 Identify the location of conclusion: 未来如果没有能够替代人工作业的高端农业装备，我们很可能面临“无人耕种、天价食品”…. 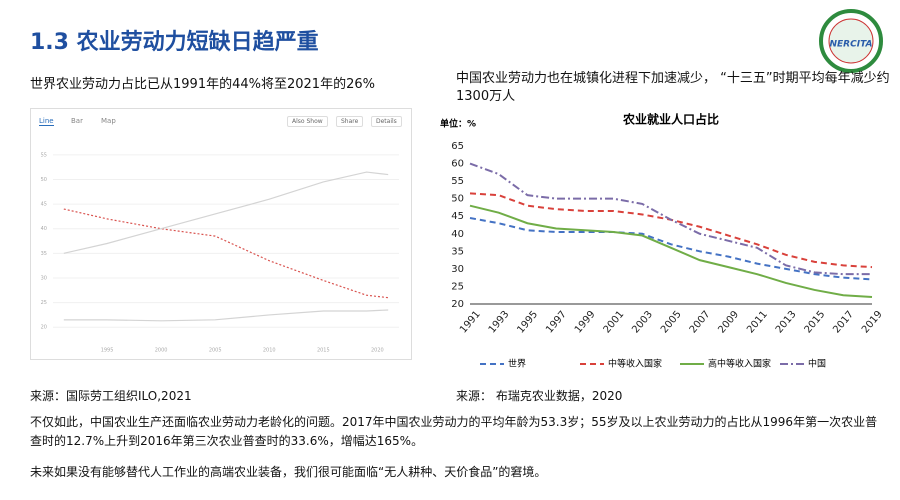
(288, 472).